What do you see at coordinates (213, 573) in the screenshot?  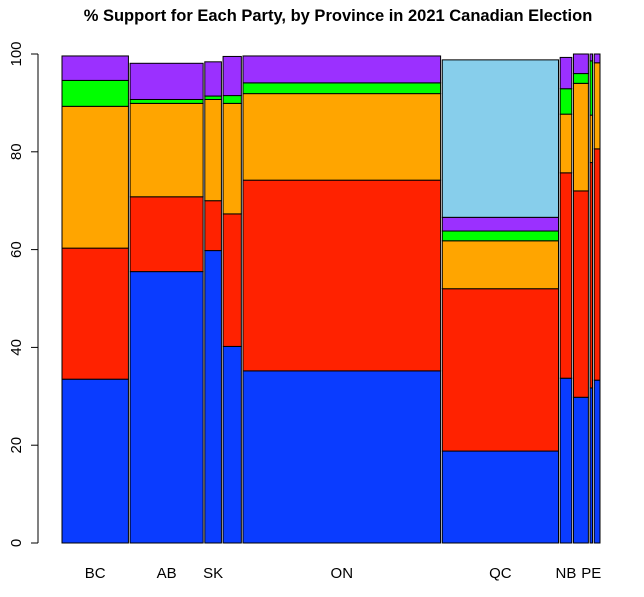 I see `x-tick-label: SK` at bounding box center [213, 573].